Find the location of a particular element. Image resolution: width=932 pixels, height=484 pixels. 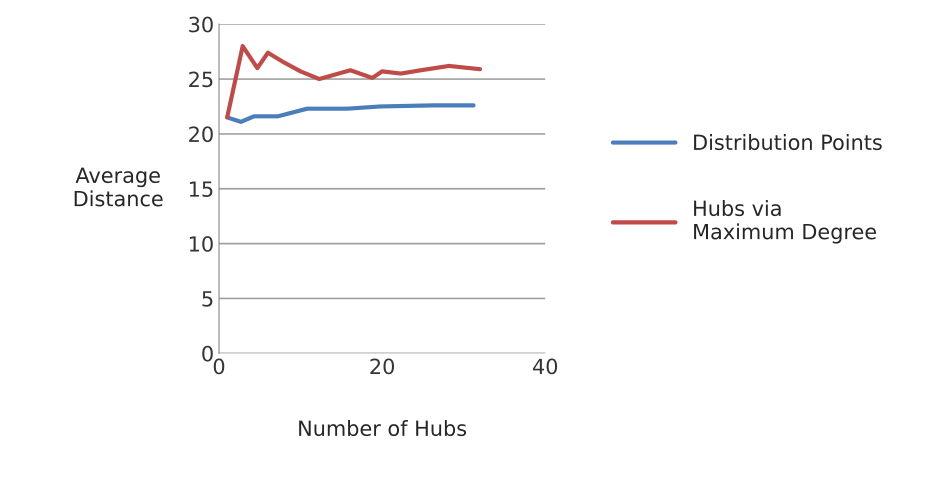

y-axis-title: Average Distance is located at coordinates (118, 187).